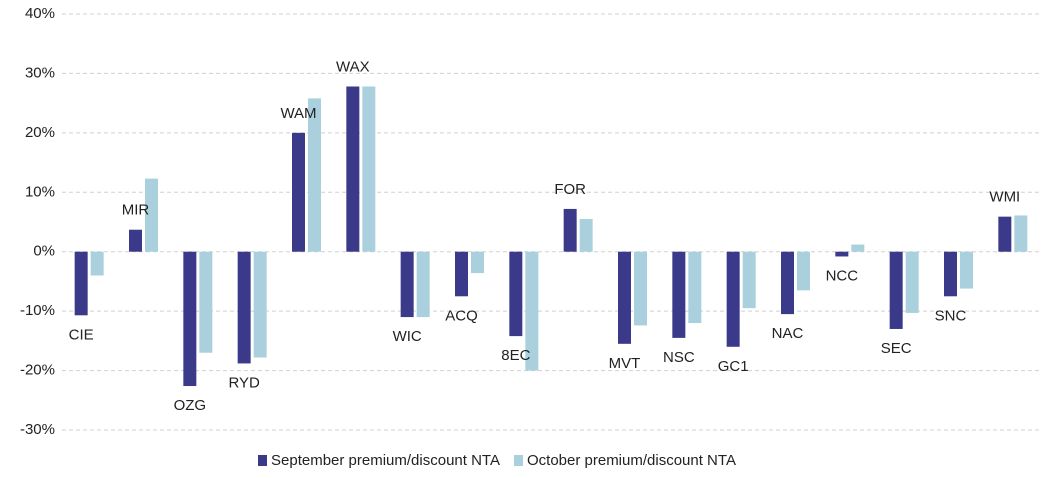  I want to click on y-tick-label: 40%, so click(40, 13).